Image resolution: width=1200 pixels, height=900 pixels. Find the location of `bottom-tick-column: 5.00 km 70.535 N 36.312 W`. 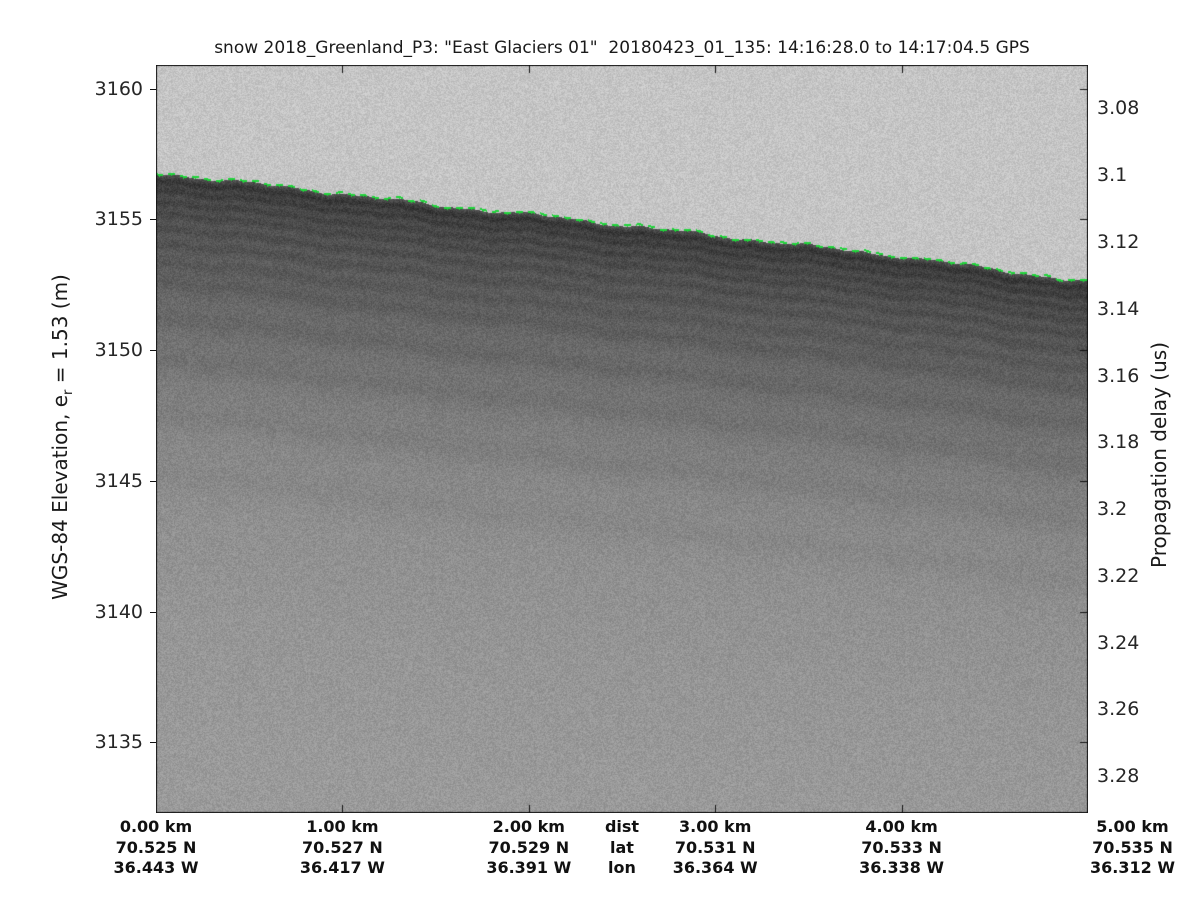

bottom-tick-column: 5.00 km 70.535 N 36.312 W is located at coordinates (1132, 848).